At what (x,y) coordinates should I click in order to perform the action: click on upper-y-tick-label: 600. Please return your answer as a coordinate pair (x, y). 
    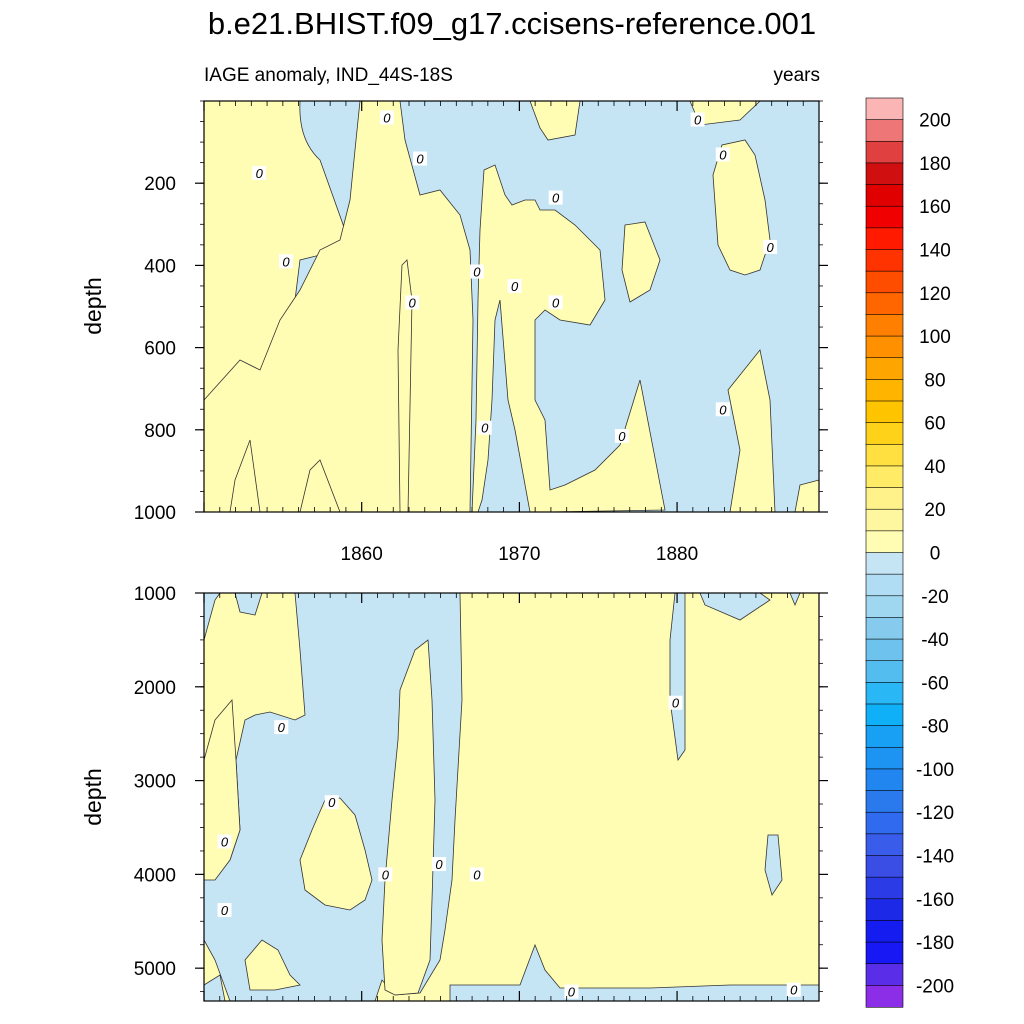
    Looking at the image, I should click on (160, 349).